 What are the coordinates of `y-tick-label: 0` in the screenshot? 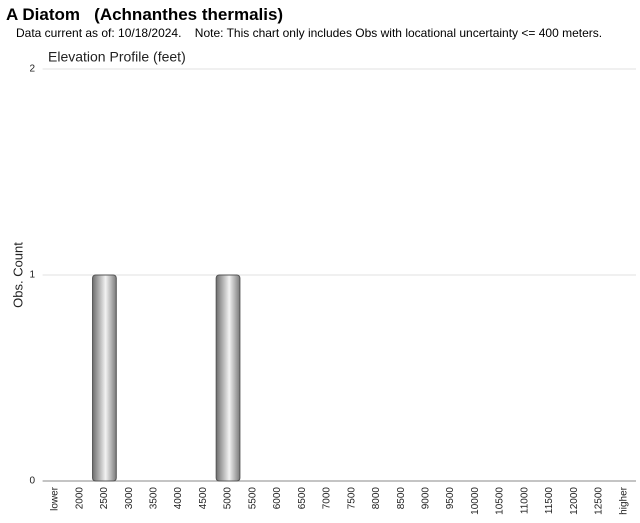 It's located at (32, 481).